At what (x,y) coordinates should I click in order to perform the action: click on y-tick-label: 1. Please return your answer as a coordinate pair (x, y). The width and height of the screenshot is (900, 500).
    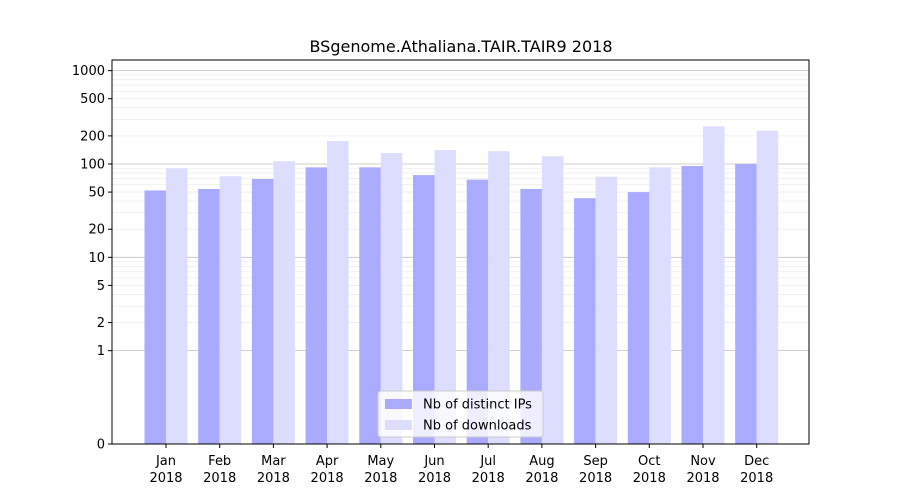
    Looking at the image, I should click on (101, 351).